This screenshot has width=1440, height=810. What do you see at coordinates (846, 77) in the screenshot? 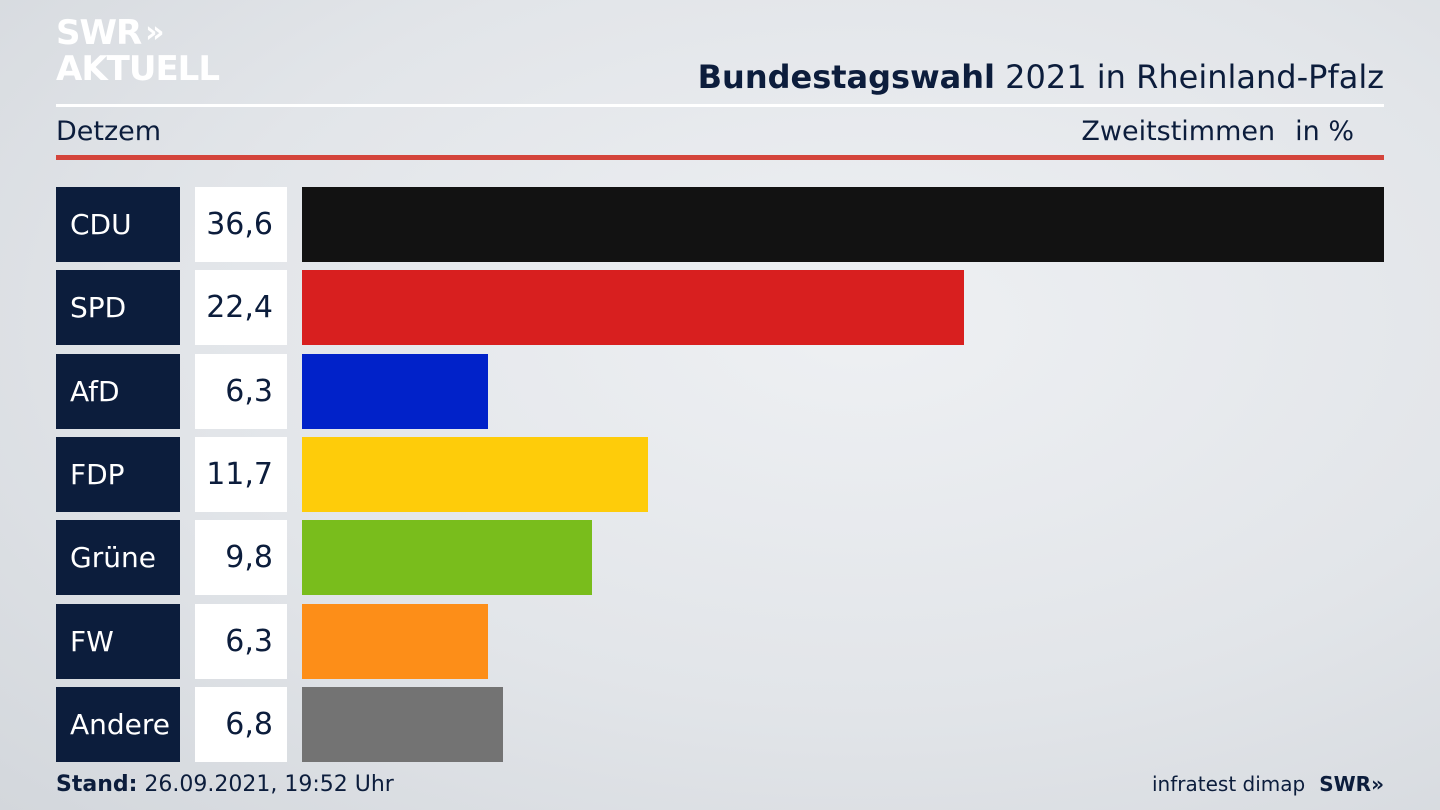
I see `chart-title-bold: Bundestagswahl` at bounding box center [846, 77].